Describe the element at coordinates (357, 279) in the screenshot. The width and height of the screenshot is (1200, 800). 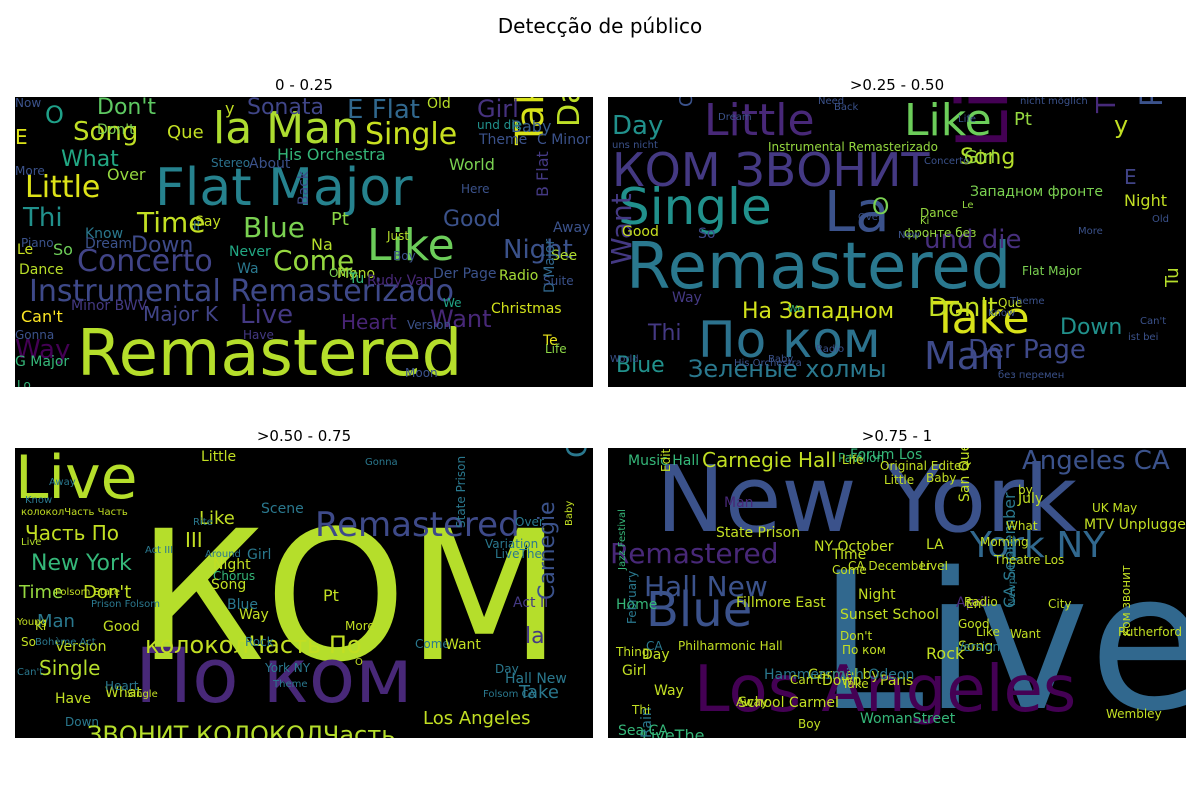
I see `word-1-46: Tu` at that location.